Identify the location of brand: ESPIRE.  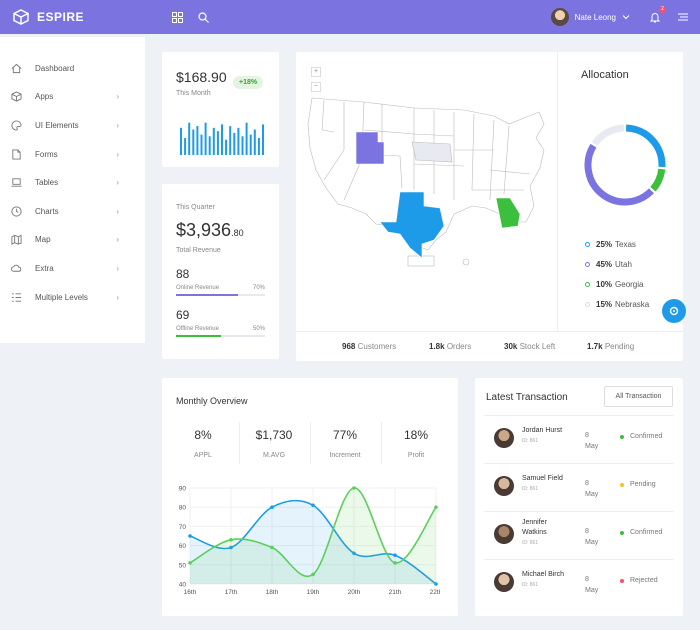
(85, 17).